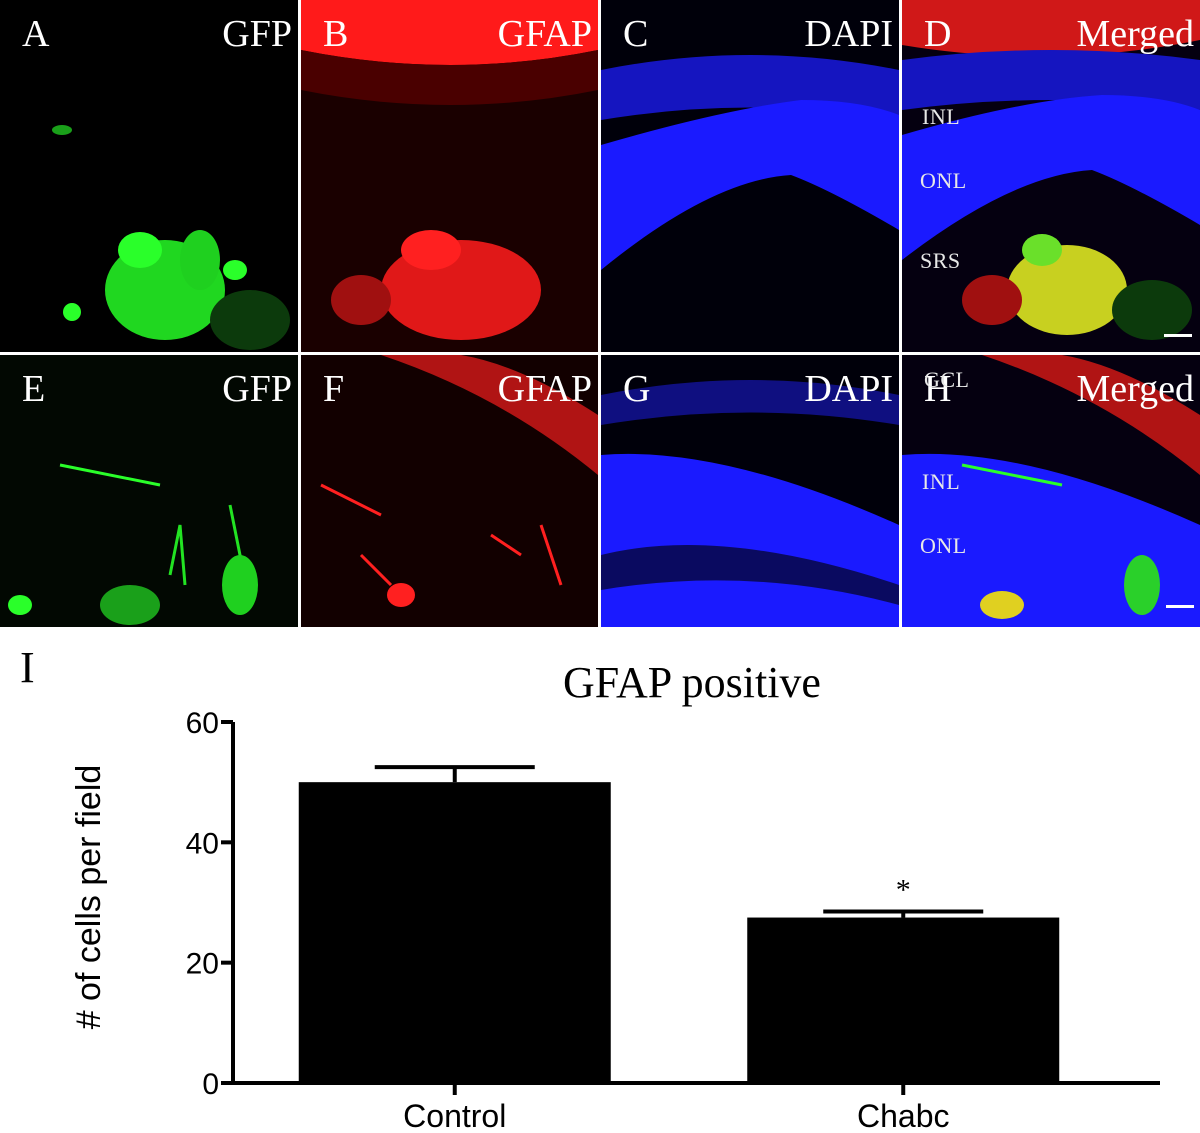  I want to click on significance-marker: *, so click(903, 890).